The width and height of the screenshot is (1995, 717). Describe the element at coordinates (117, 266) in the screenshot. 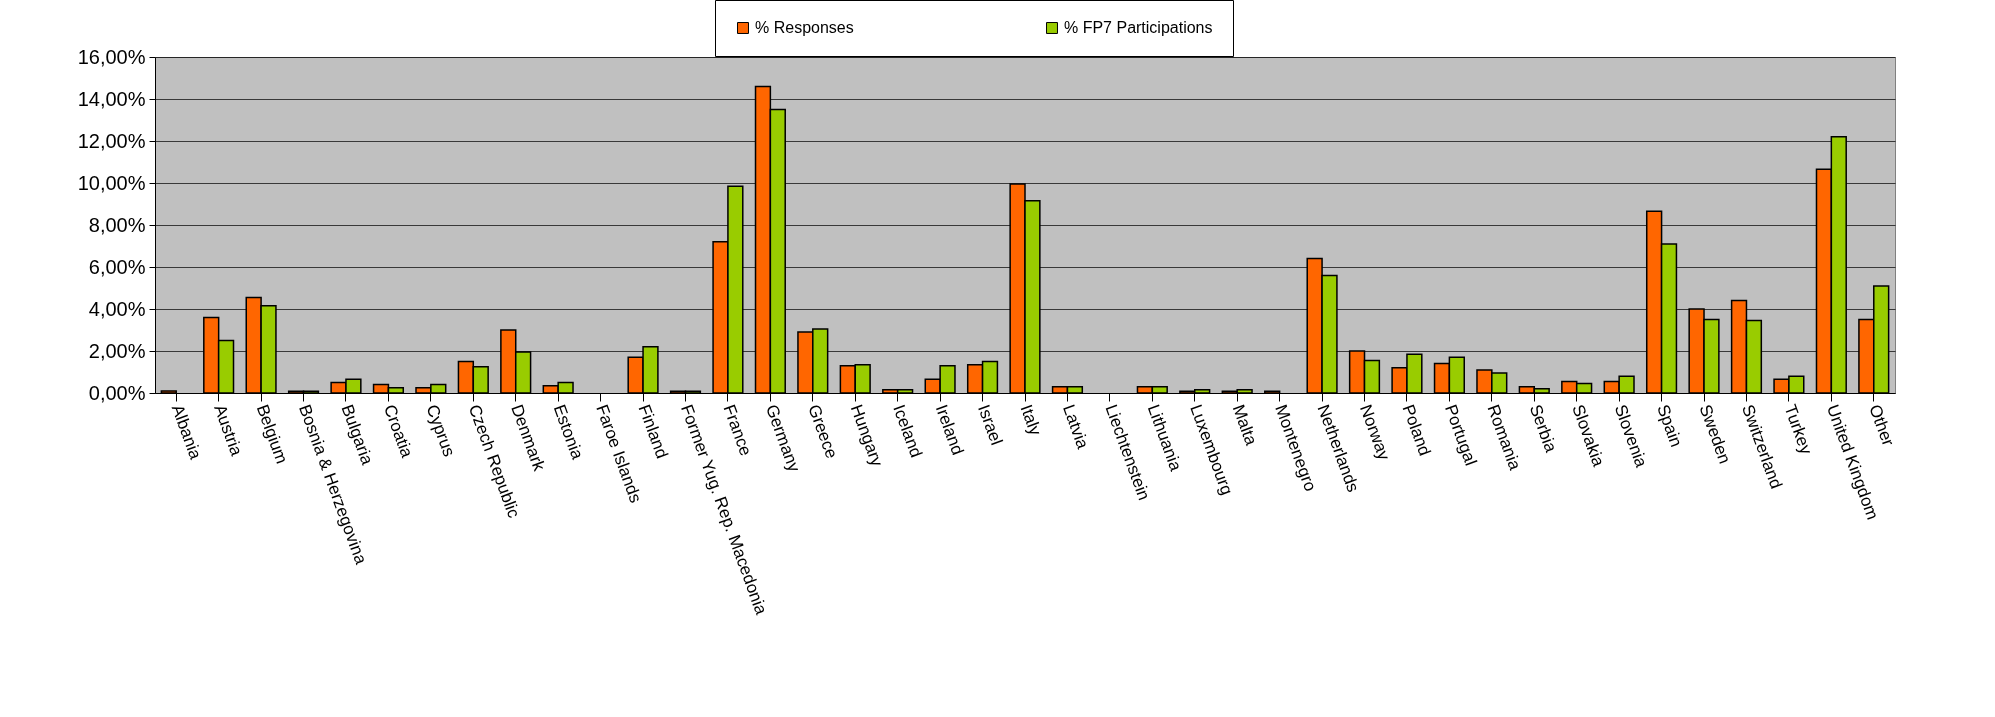

I see `y-tick-label: 6,00%` at that location.